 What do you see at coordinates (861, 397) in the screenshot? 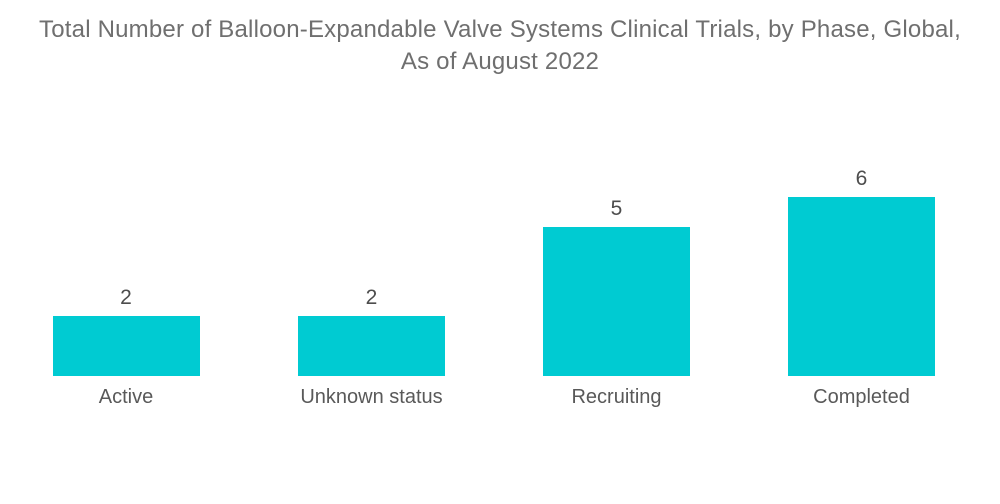
I see `category-label: Completed` at bounding box center [861, 397].